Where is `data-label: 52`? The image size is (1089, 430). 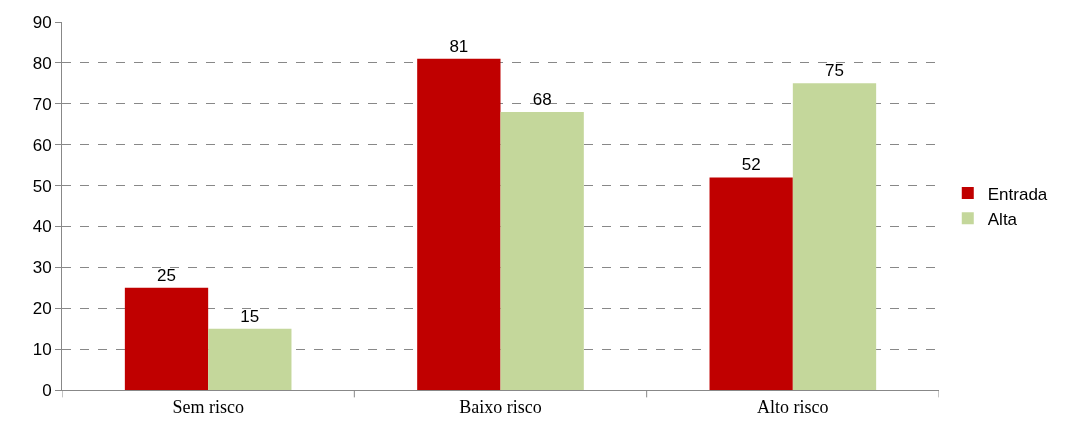
data-label: 52 is located at coordinates (751, 165).